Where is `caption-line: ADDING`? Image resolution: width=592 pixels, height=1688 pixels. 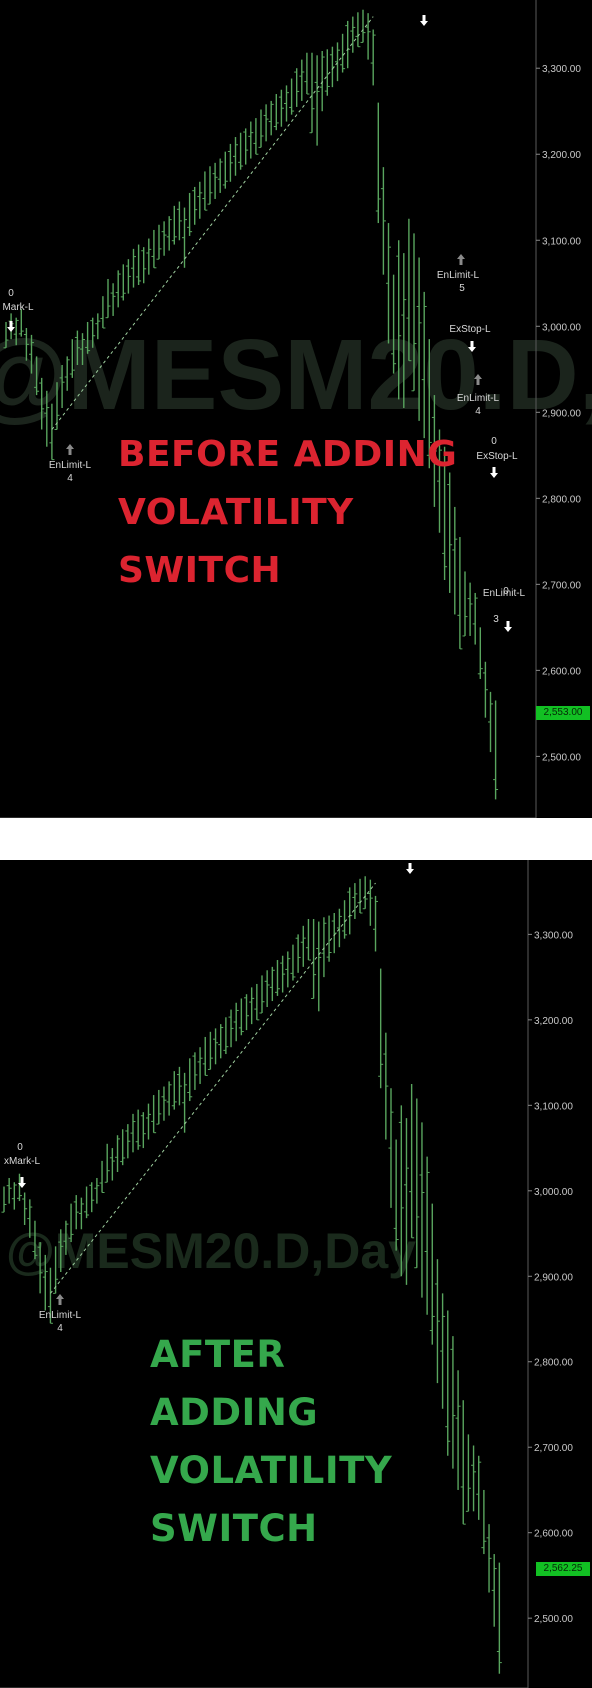
caption-line: ADDING is located at coordinates (234, 1412).